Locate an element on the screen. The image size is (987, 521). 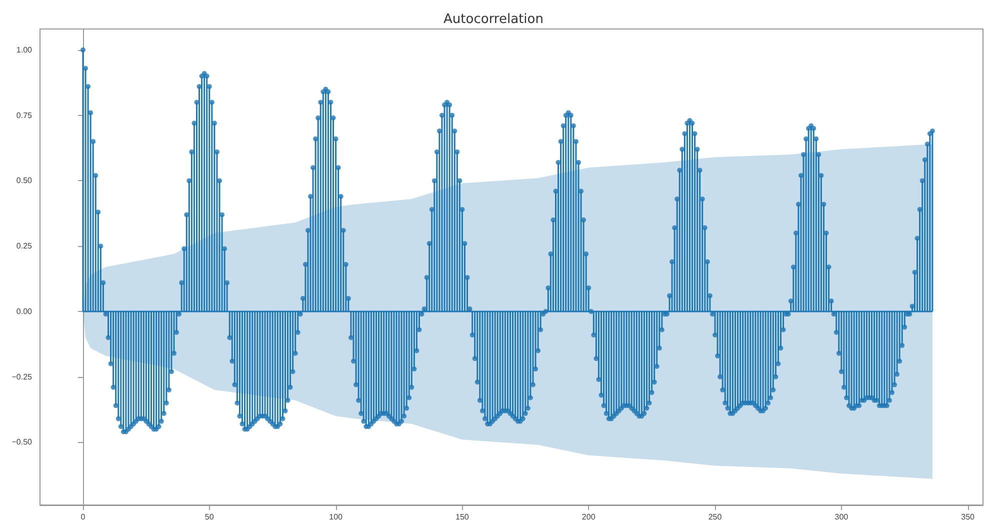
y-tick-label: −0.25 is located at coordinates (22, 377).